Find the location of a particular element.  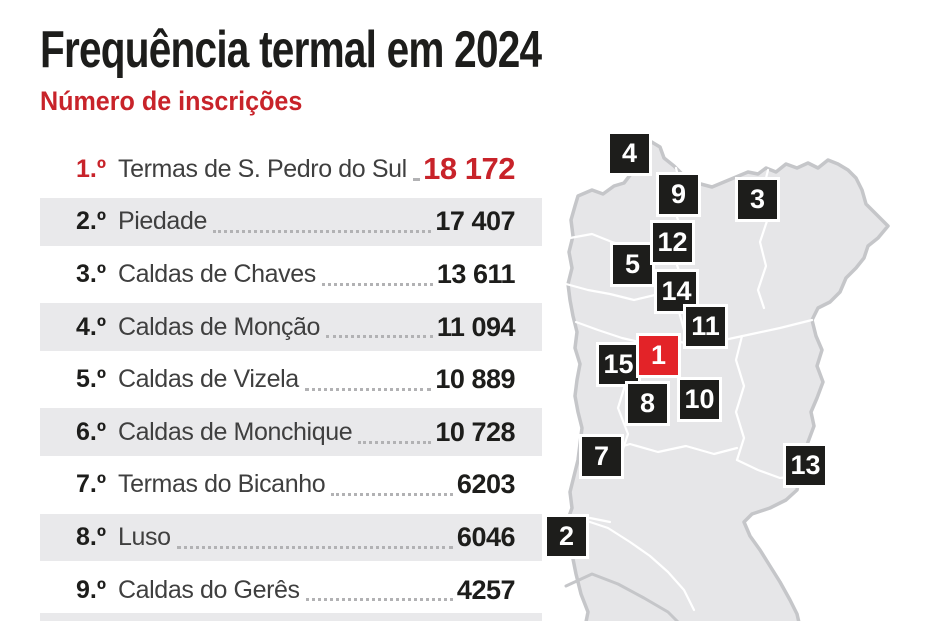

spa-name: Caldas do Gerês is located at coordinates (209, 589).